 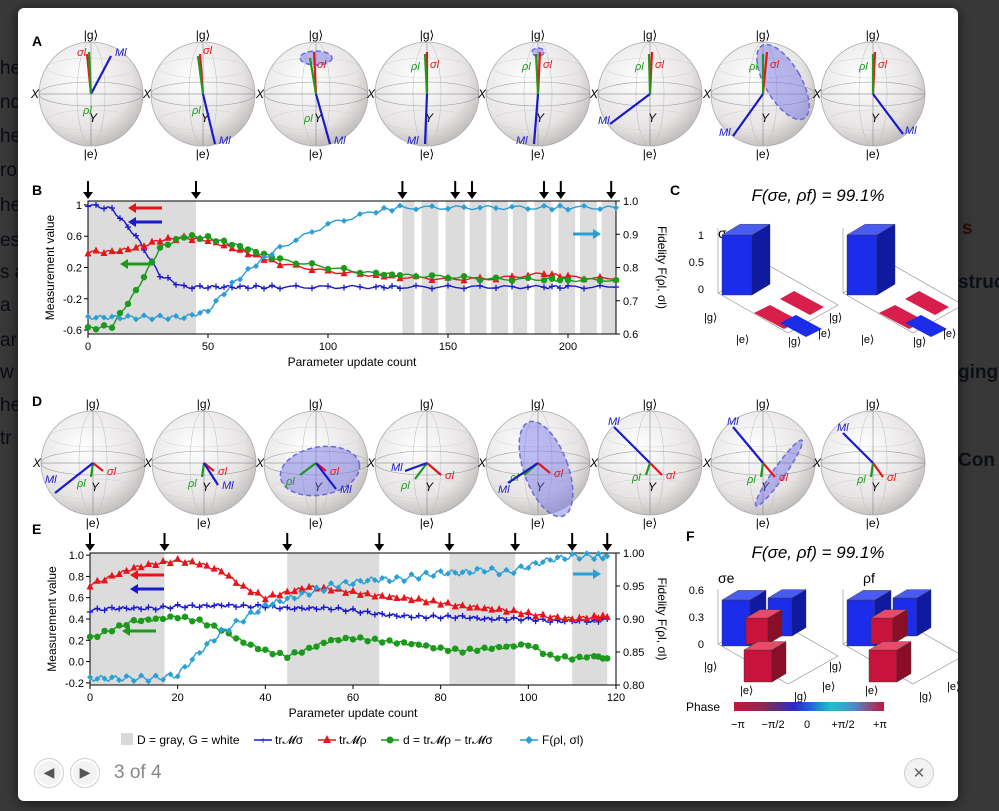 I want to click on legend-d-text: d = tr𝓜ρ − tr𝓜σ, so click(x=448, y=740).